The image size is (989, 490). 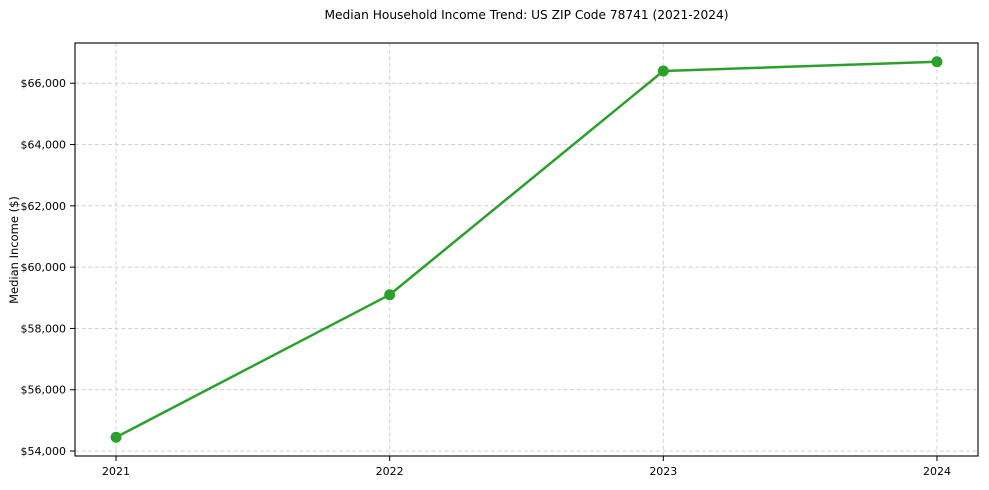 I want to click on y-tick-label: $56,000, so click(x=44, y=390).